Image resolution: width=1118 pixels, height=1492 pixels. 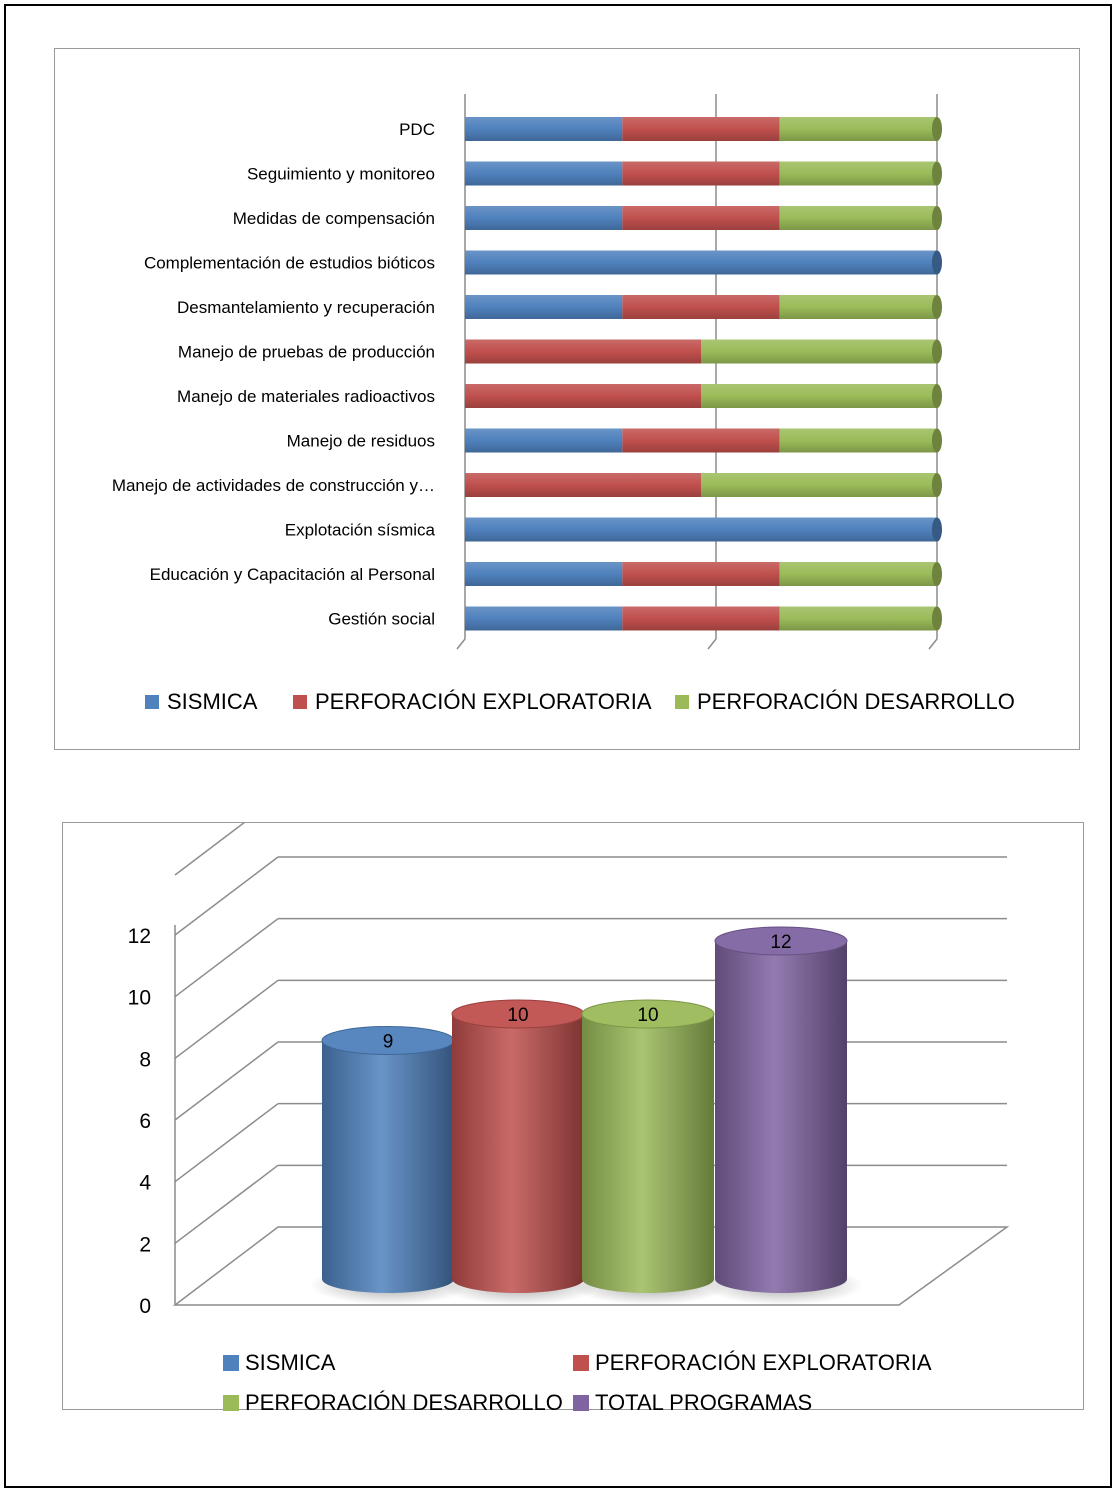 I want to click on category-label: Manejo de pruebas de producción, so click(x=306, y=352).